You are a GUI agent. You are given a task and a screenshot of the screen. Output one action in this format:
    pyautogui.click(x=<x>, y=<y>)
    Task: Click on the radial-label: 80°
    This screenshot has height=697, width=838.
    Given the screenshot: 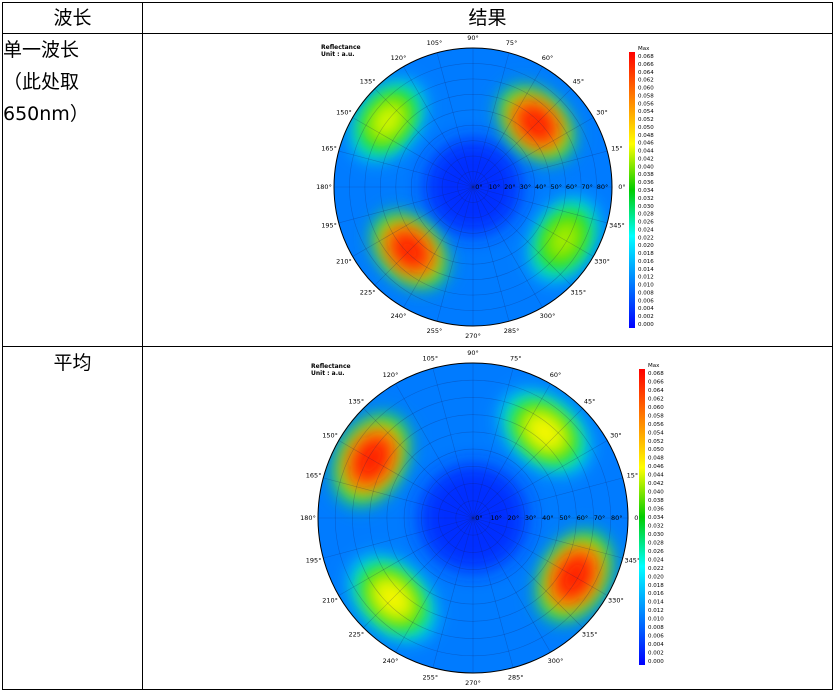 What is the action you would take?
    pyautogui.click(x=603, y=187)
    